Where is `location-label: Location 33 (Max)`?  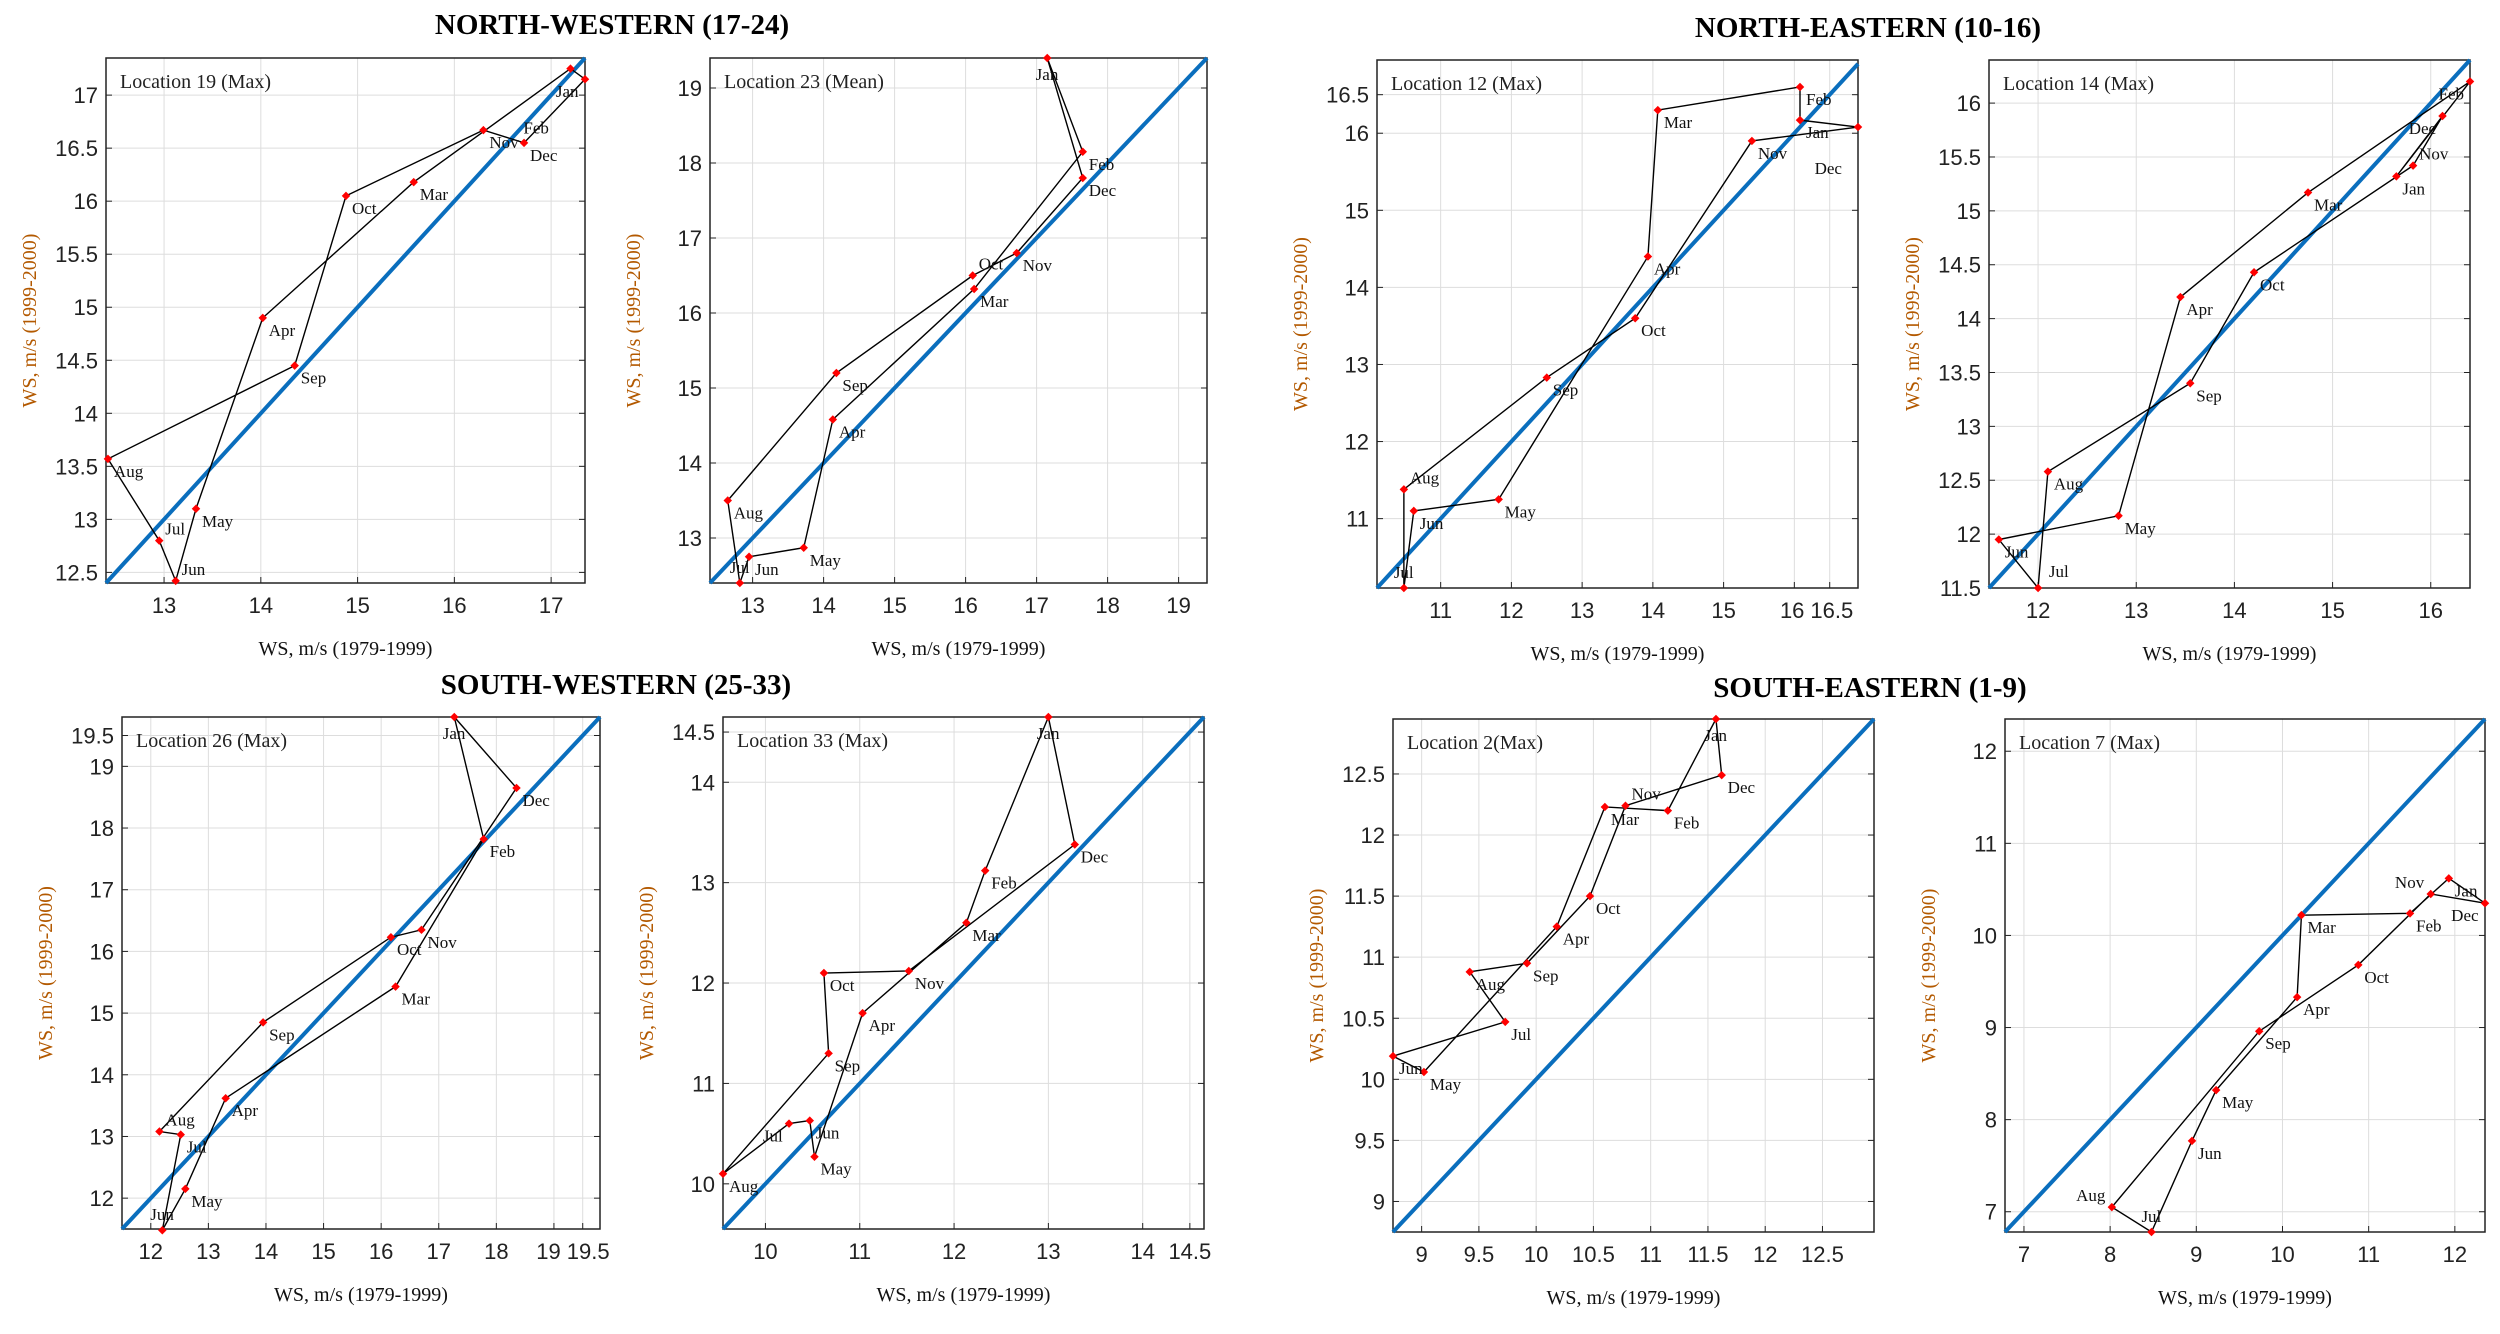
location-label: Location 33 (Max) is located at coordinates (812, 741).